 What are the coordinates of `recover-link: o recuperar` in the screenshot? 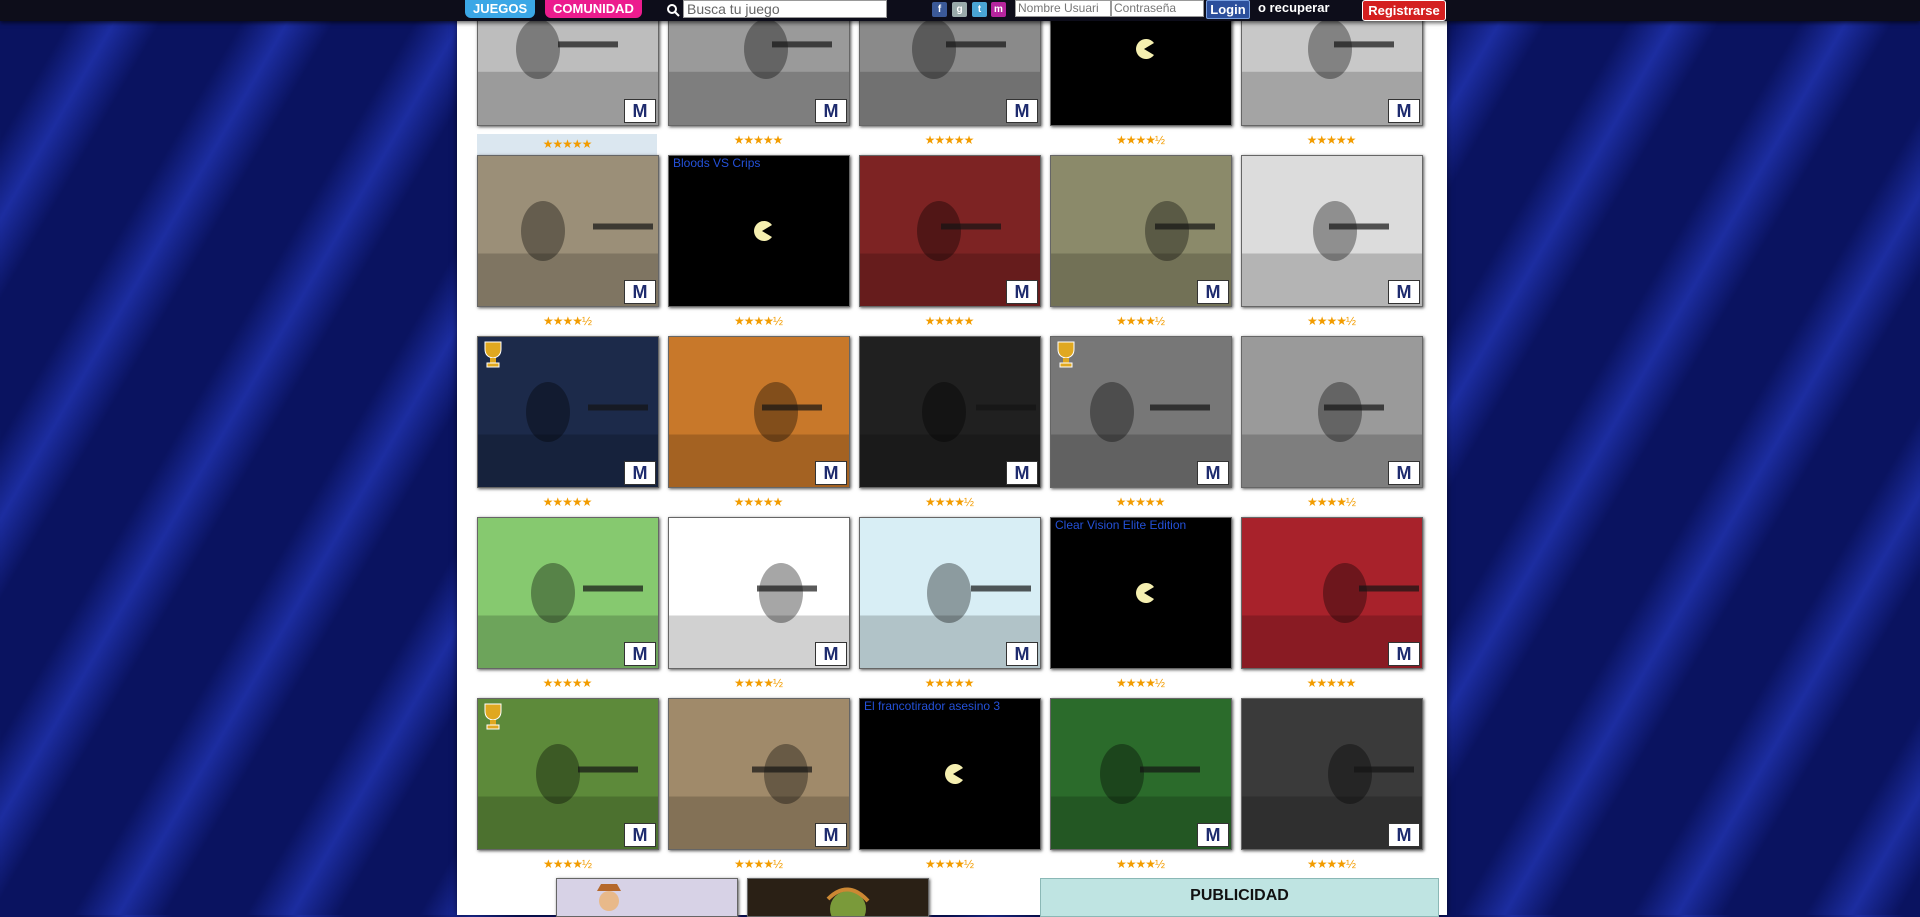 It's located at (1294, 7).